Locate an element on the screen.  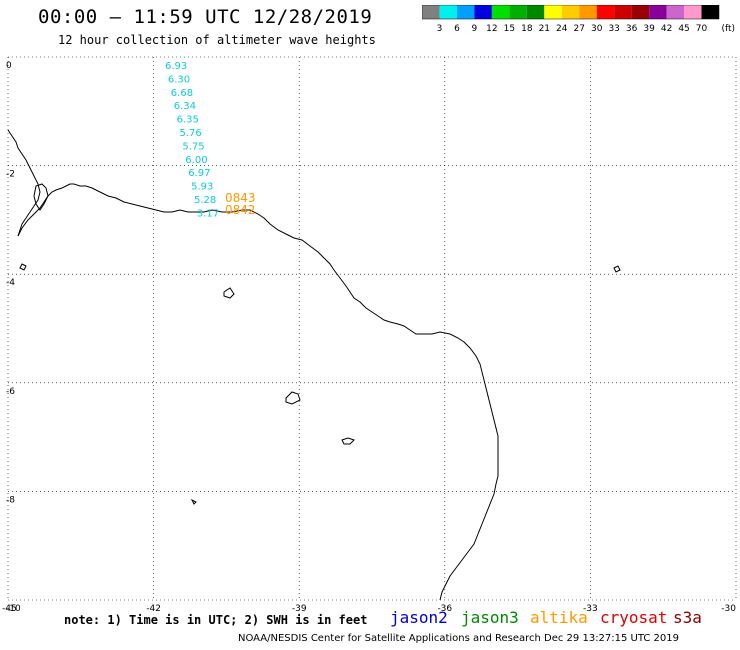
latitude-tick: 0 is located at coordinates (9, 66).